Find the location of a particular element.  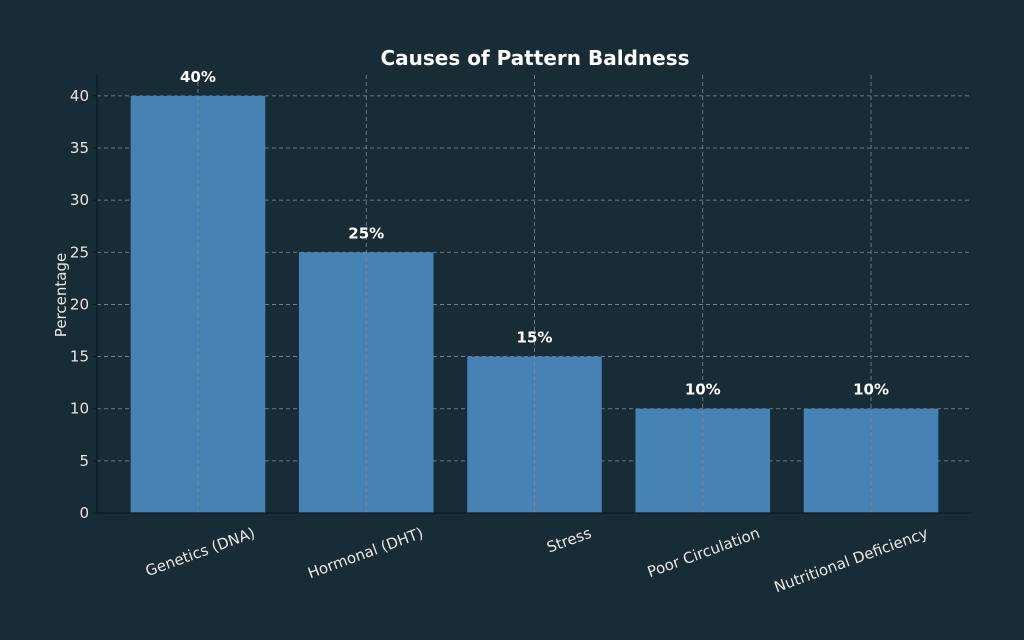

y-tick-label: 30 is located at coordinates (79, 200).